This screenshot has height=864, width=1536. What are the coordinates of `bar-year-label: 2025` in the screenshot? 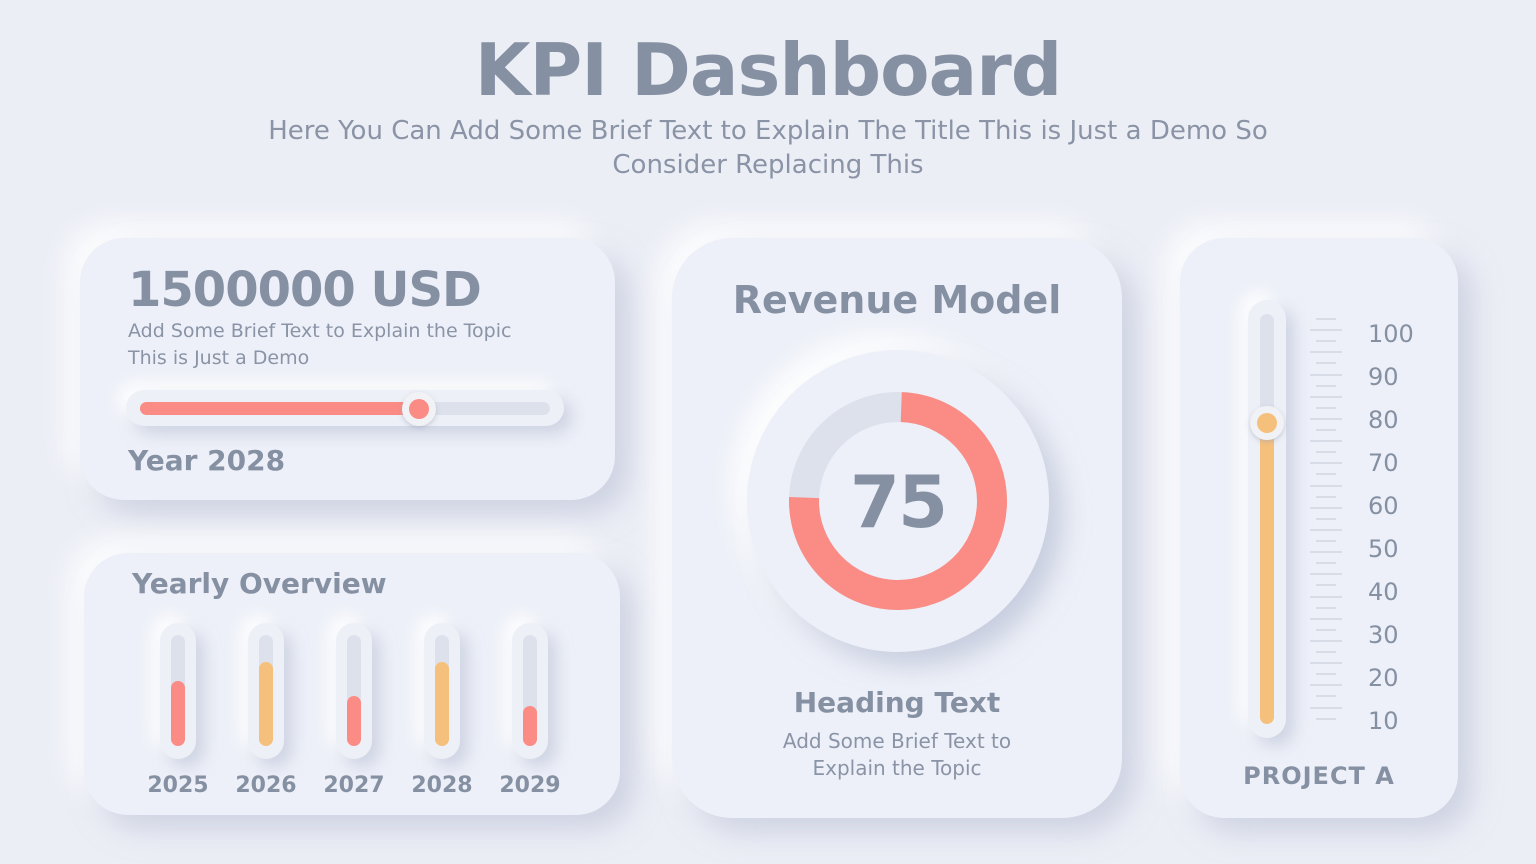 It's located at (178, 785).